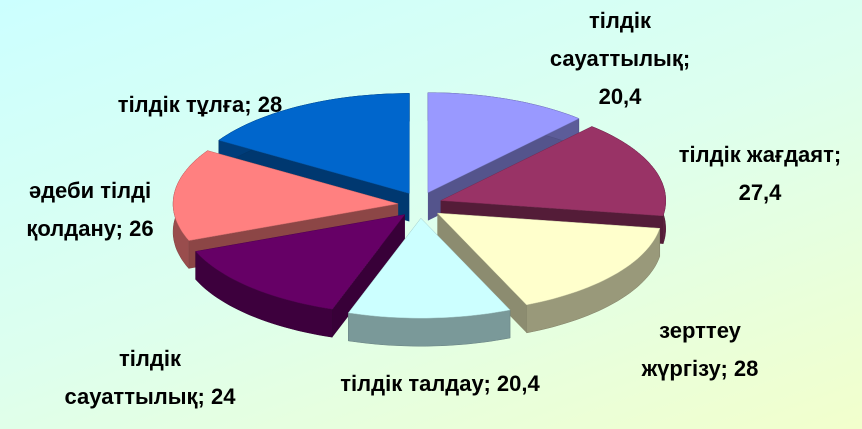 This screenshot has width=862, height=429. What do you see at coordinates (223, 396) in the screenshot?
I see `value-label: 24` at bounding box center [223, 396].